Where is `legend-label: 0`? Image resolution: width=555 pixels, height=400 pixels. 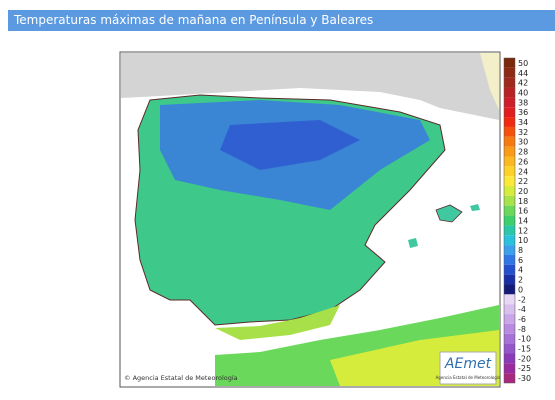
legend-label: 0 is located at coordinates (520, 289).